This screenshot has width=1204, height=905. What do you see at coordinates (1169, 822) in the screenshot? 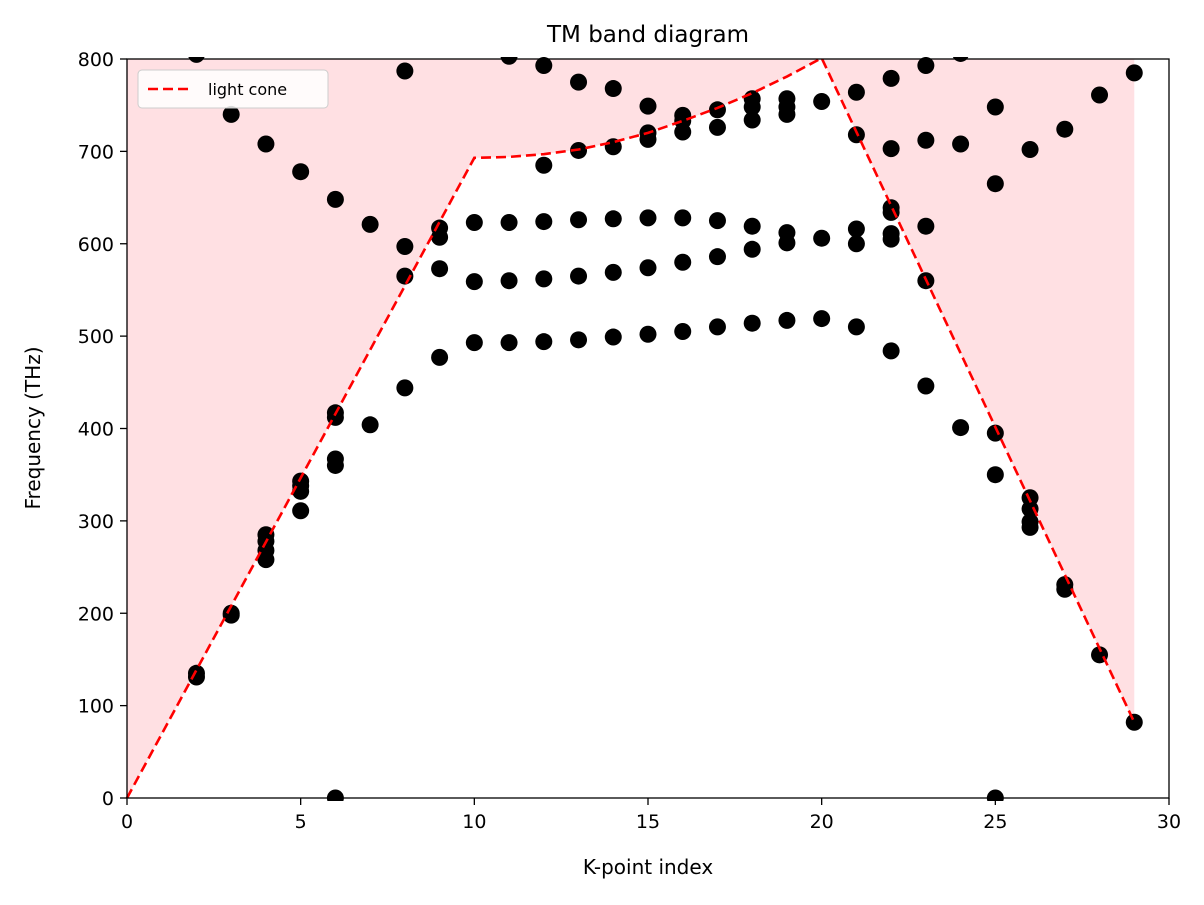
I see `x-tick-label: 30` at bounding box center [1169, 822].